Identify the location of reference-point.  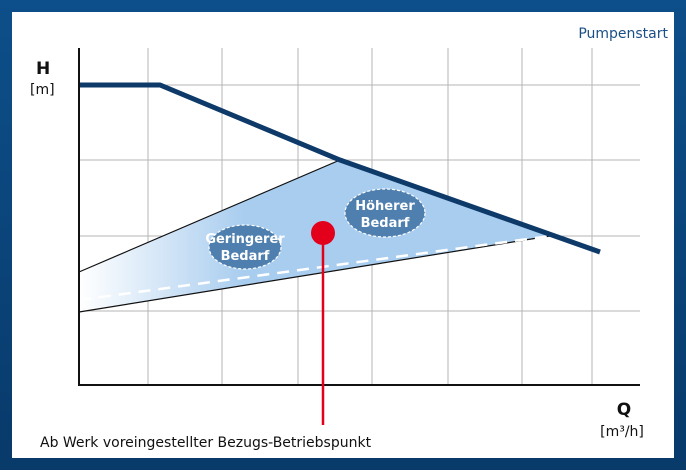
(323, 233).